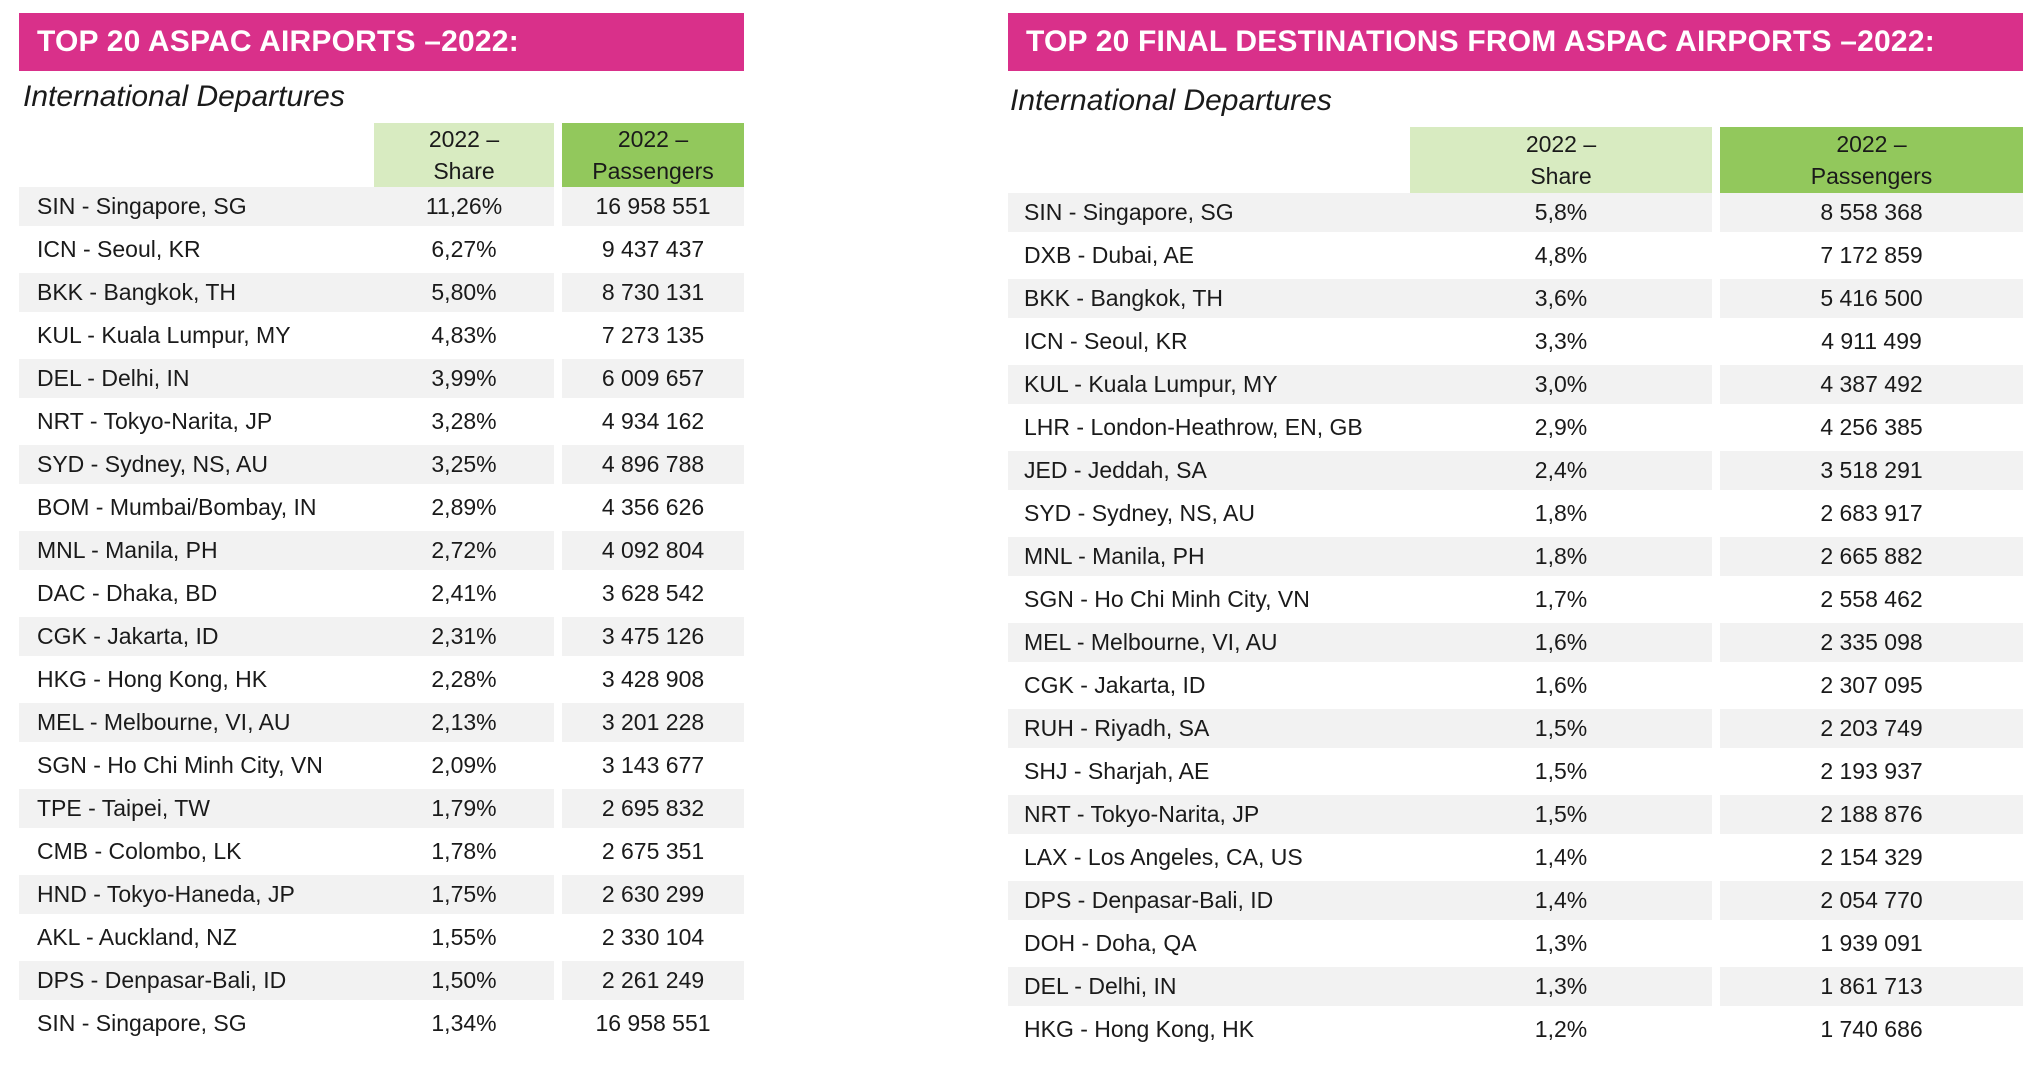 The height and width of the screenshot is (1072, 2038). What do you see at coordinates (196, 853) in the screenshot?
I see `airport-name: CMB - Colombo, LK` at bounding box center [196, 853].